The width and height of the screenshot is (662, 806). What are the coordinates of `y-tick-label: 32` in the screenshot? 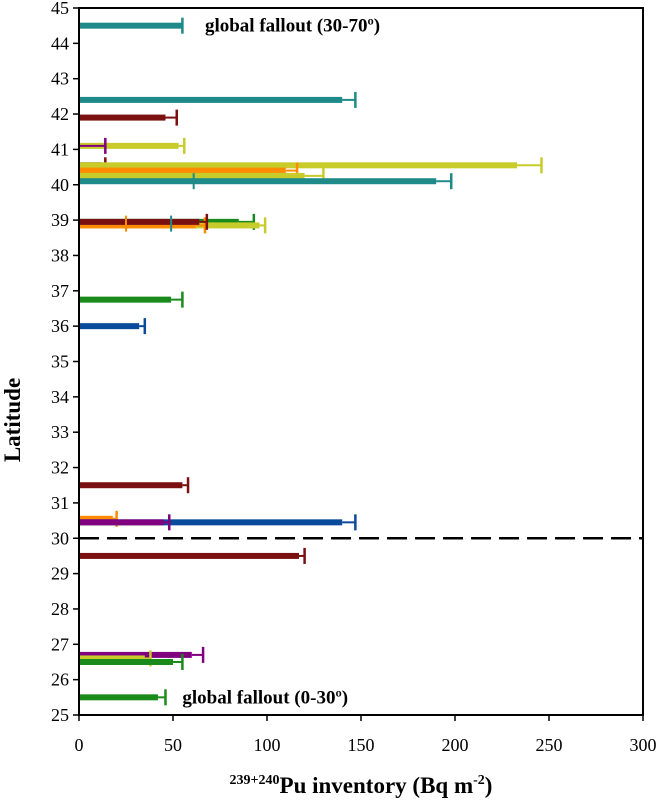 It's located at (60, 468).